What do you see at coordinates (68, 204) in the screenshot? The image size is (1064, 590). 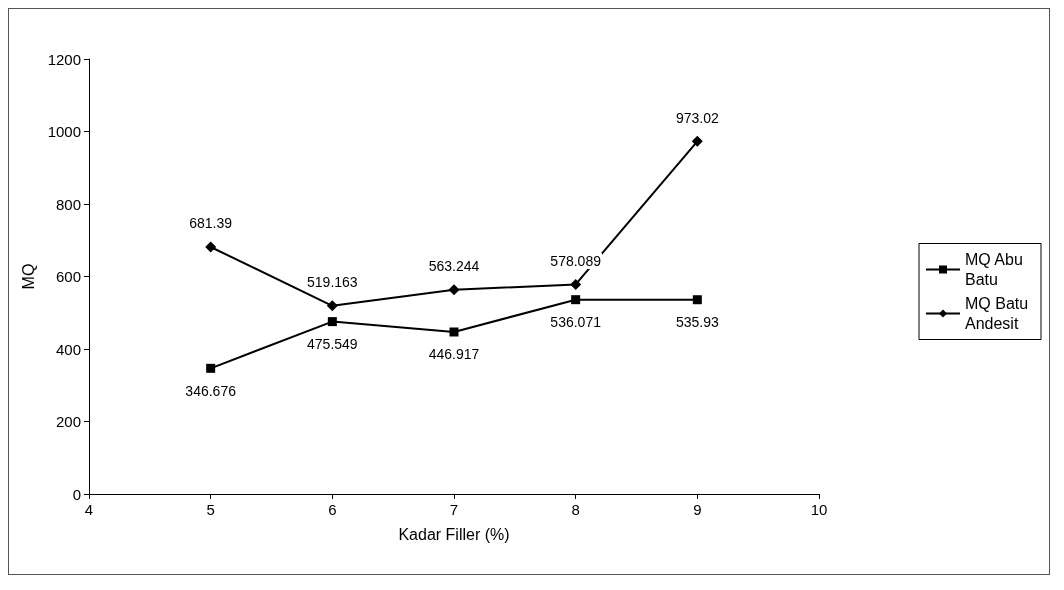 I see `y-tick-label: 800` at bounding box center [68, 204].